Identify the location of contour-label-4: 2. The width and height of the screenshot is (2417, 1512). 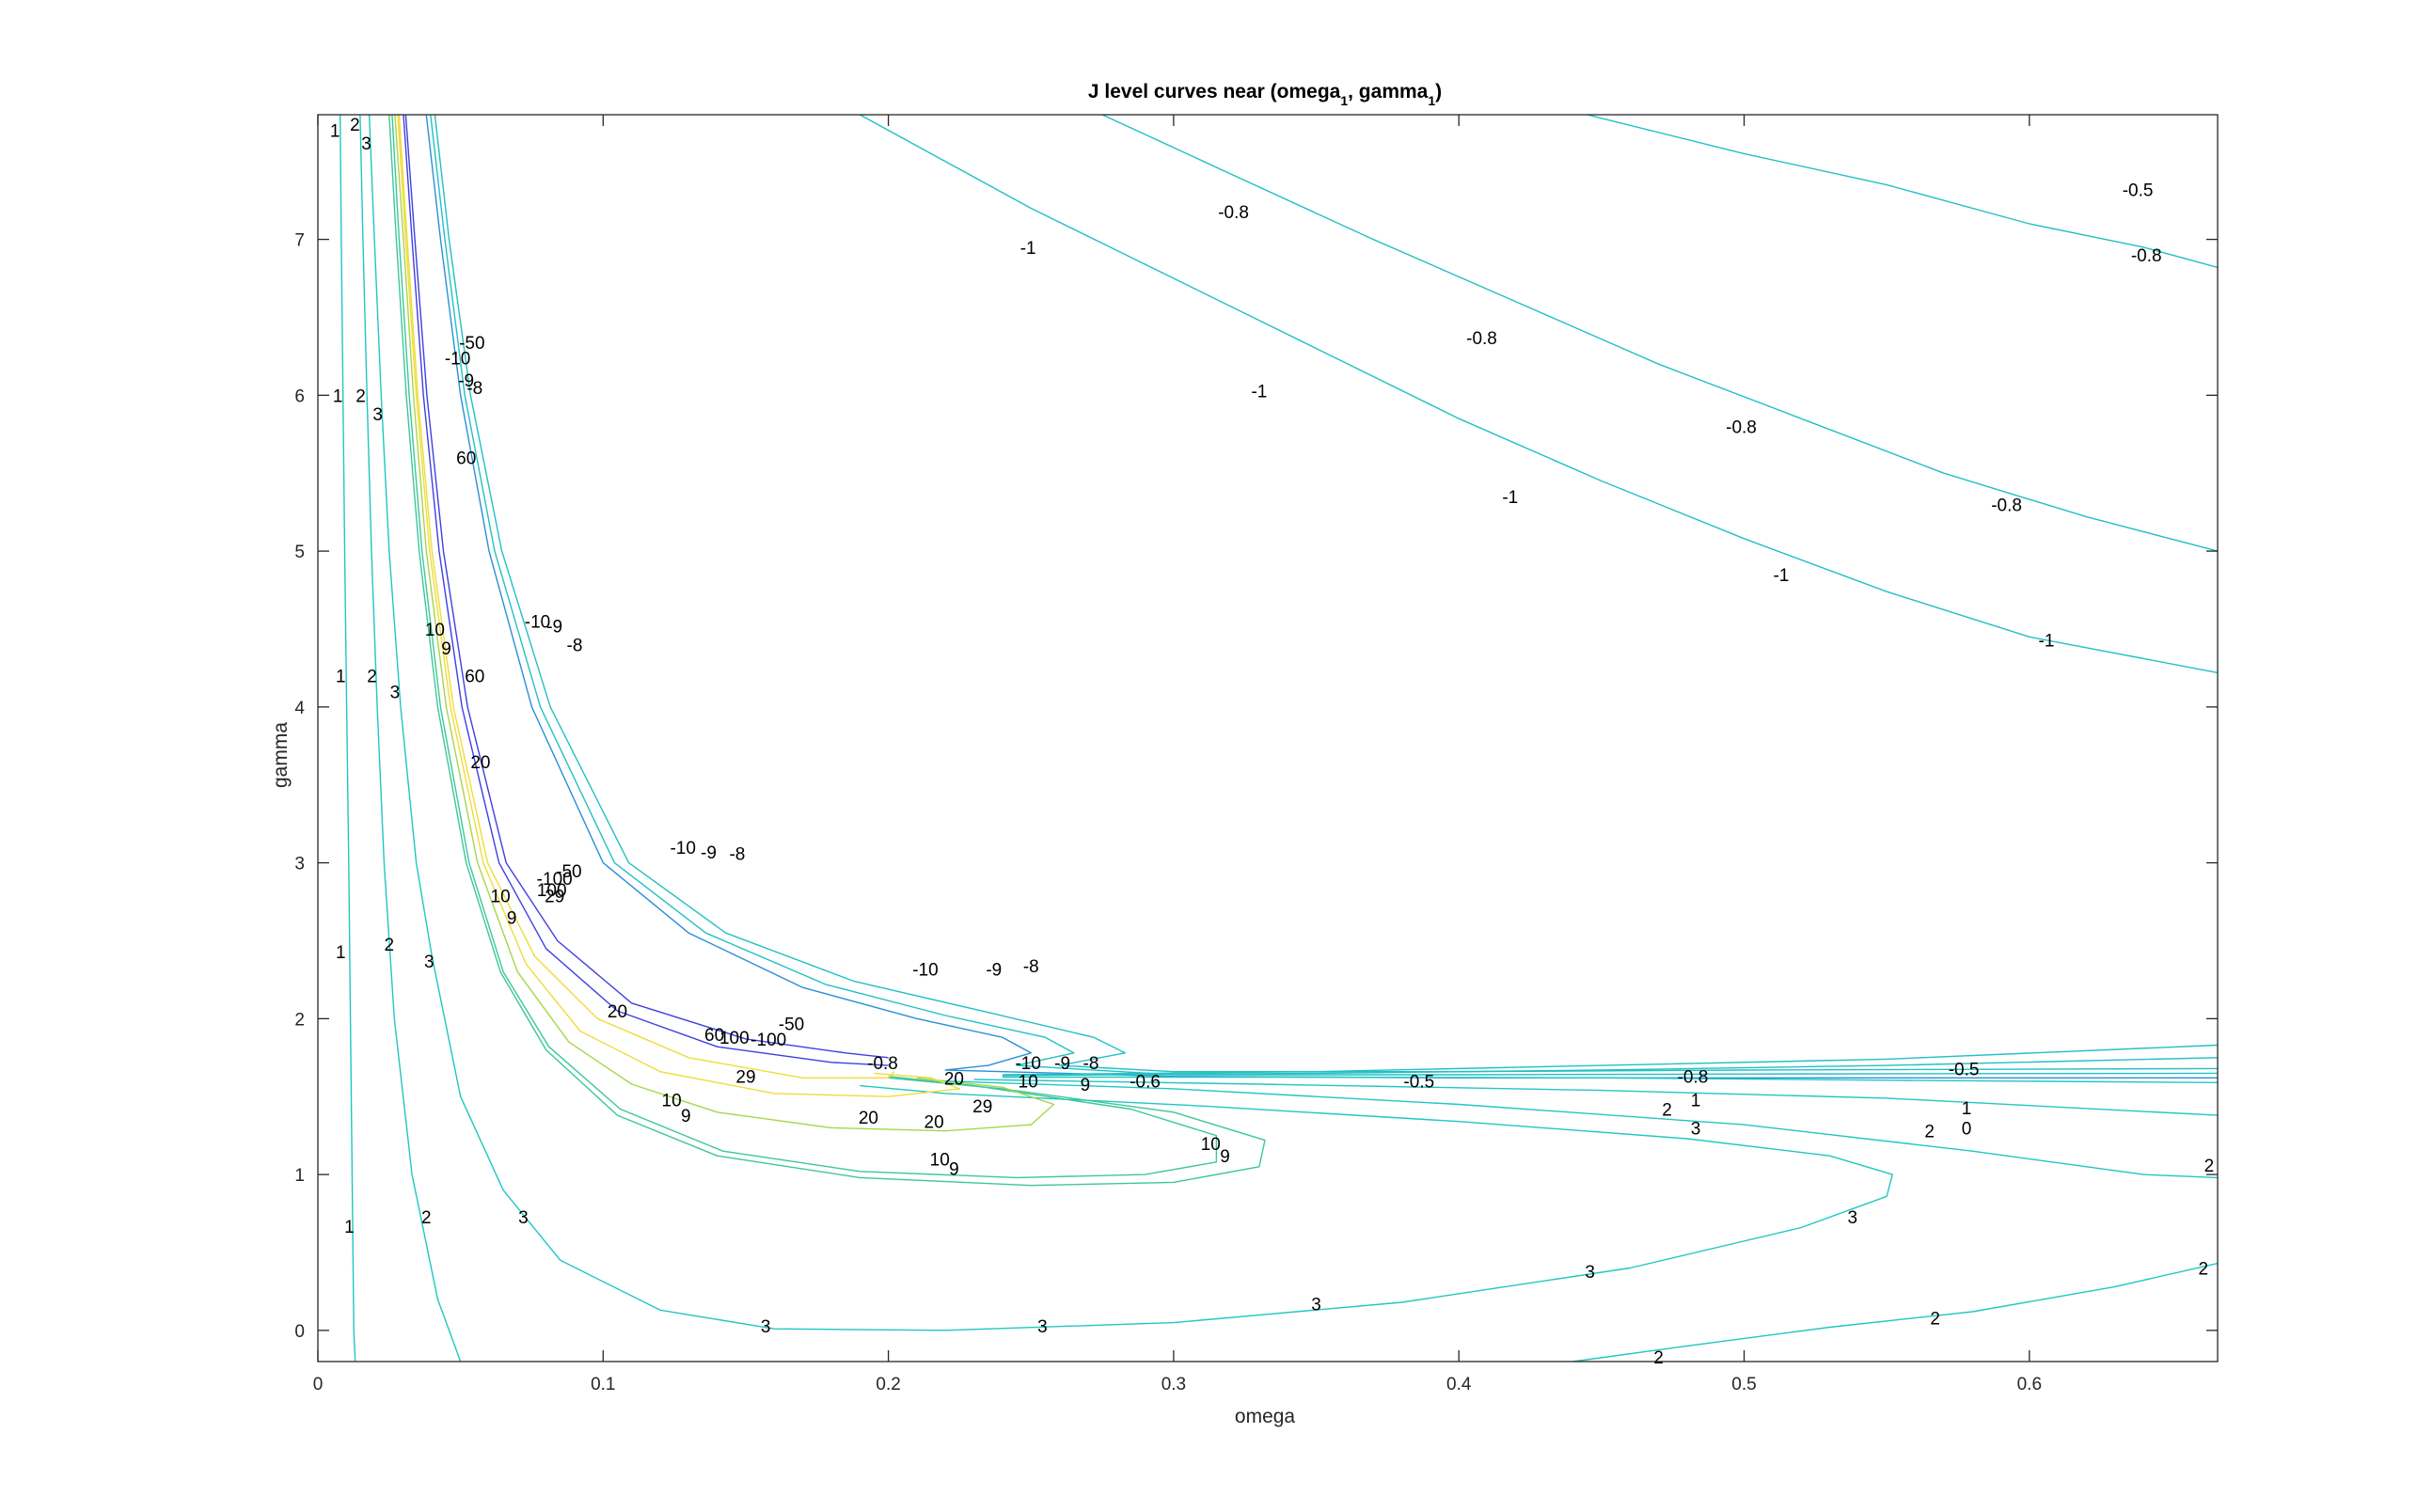
(360, 396).